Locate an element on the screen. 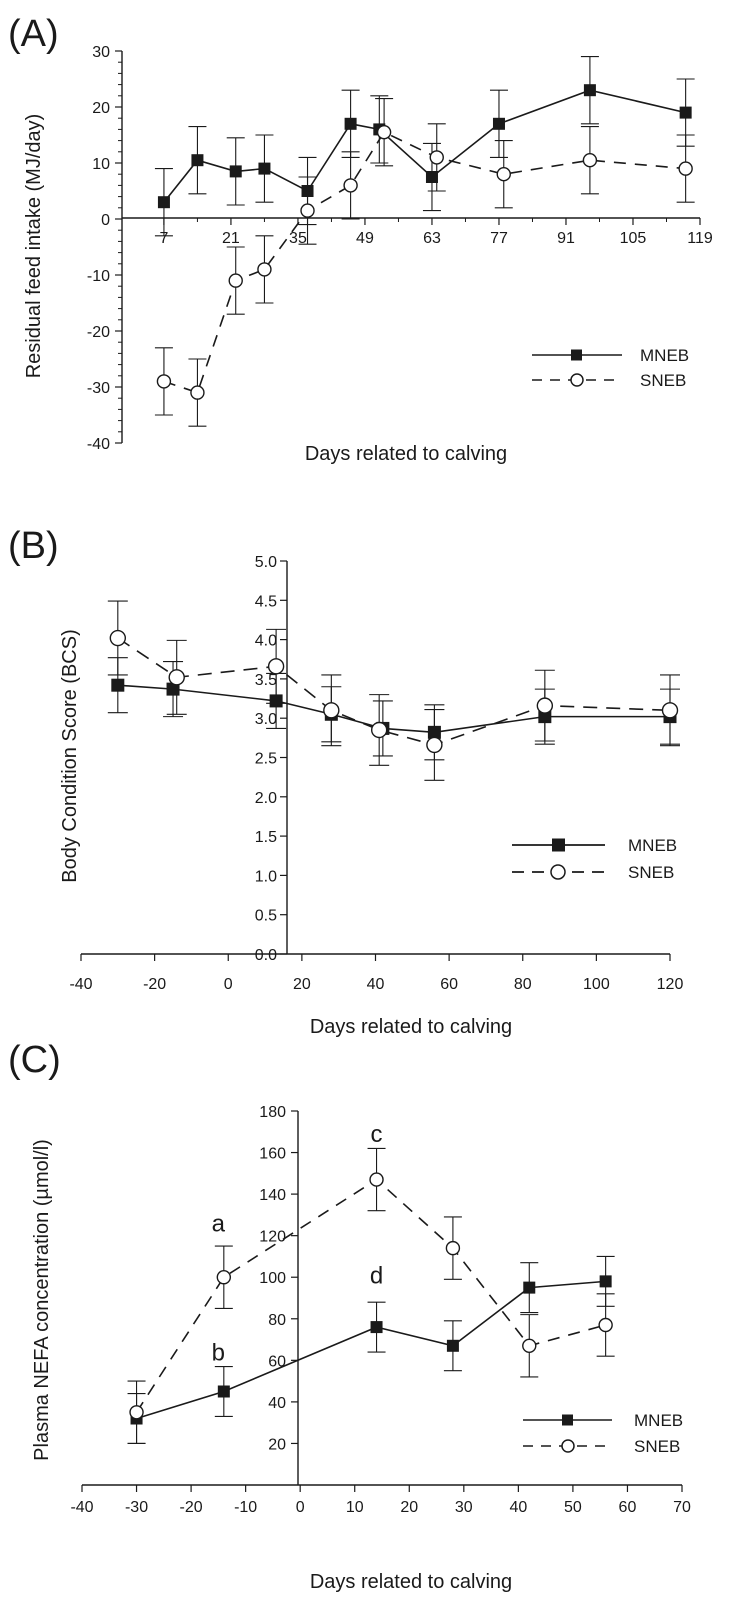 The height and width of the screenshot is (1601, 739). panel-a-x-tick-label: 49 is located at coordinates (365, 238).